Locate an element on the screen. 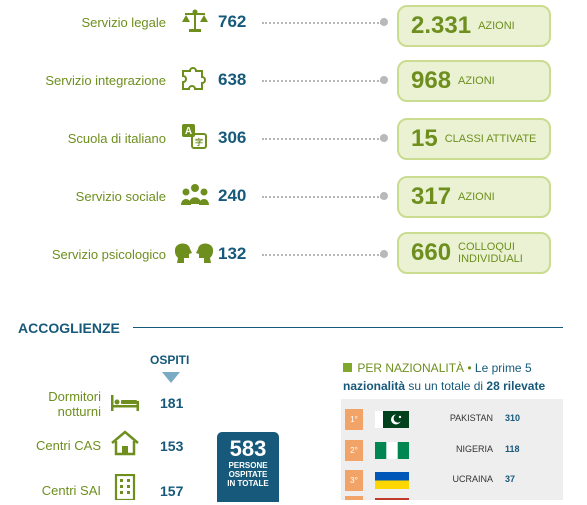 This screenshot has width=587, height=505. service-result-value: 968 is located at coordinates (431, 80).